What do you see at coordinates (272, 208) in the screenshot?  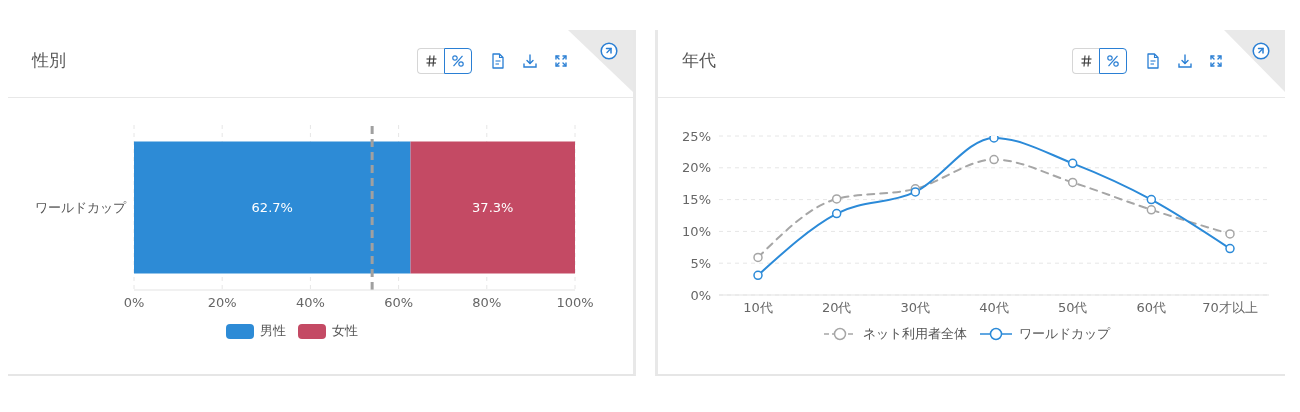 I see `data-label: 62.7%` at bounding box center [272, 208].